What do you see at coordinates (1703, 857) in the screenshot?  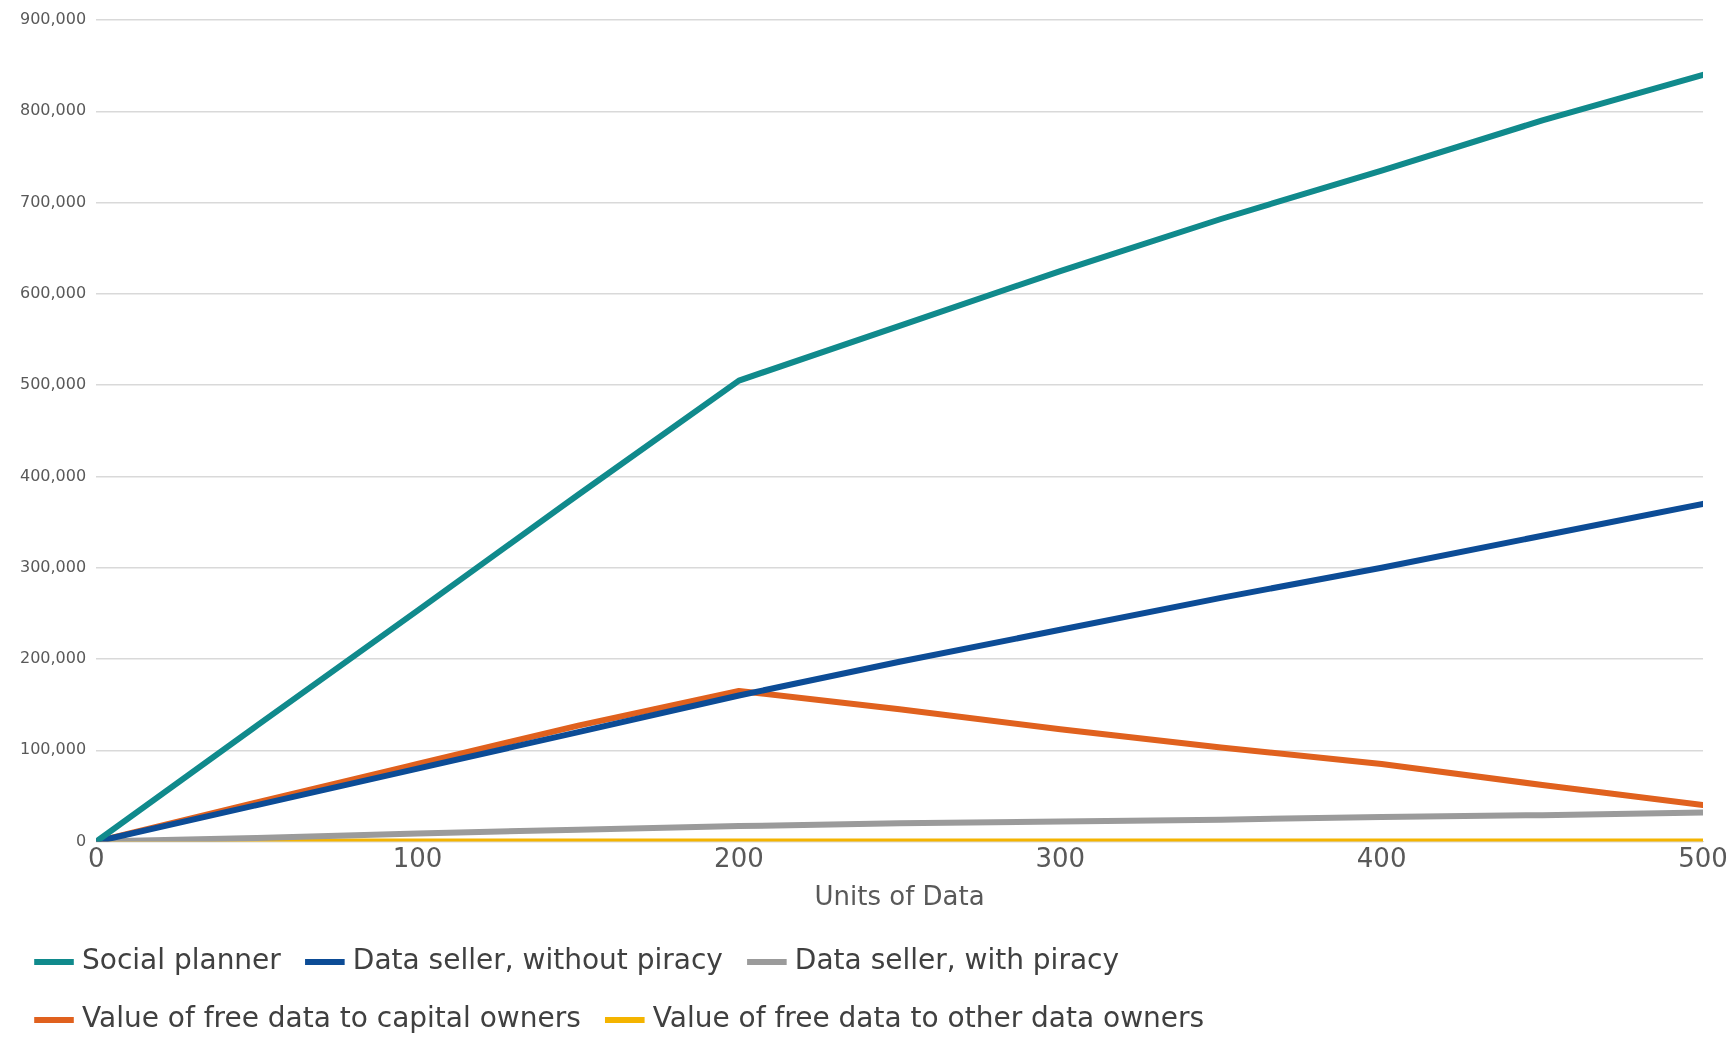 I see `x-tick-label: 500` at bounding box center [1703, 857].